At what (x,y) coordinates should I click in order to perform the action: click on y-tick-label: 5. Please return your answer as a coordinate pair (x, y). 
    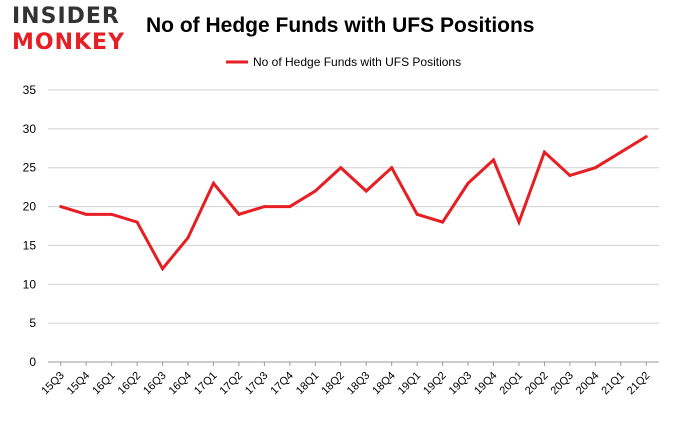
    Looking at the image, I should click on (32, 323).